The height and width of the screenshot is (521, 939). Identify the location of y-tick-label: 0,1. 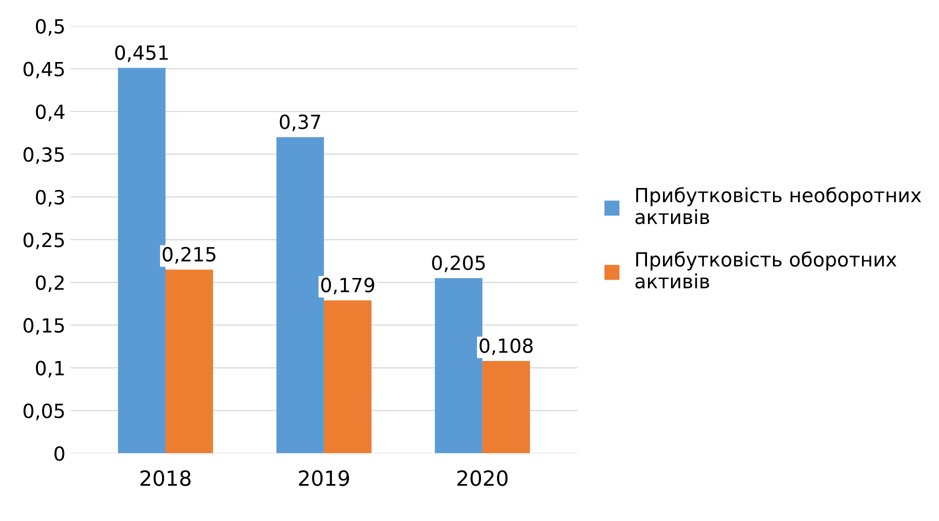
(50, 369).